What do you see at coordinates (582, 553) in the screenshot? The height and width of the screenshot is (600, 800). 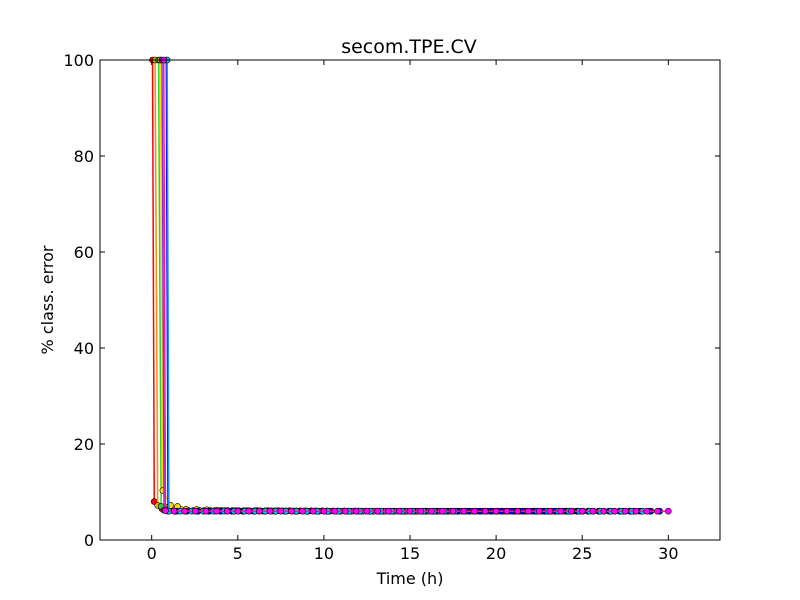 I see `x-tick-label: 25` at bounding box center [582, 553].